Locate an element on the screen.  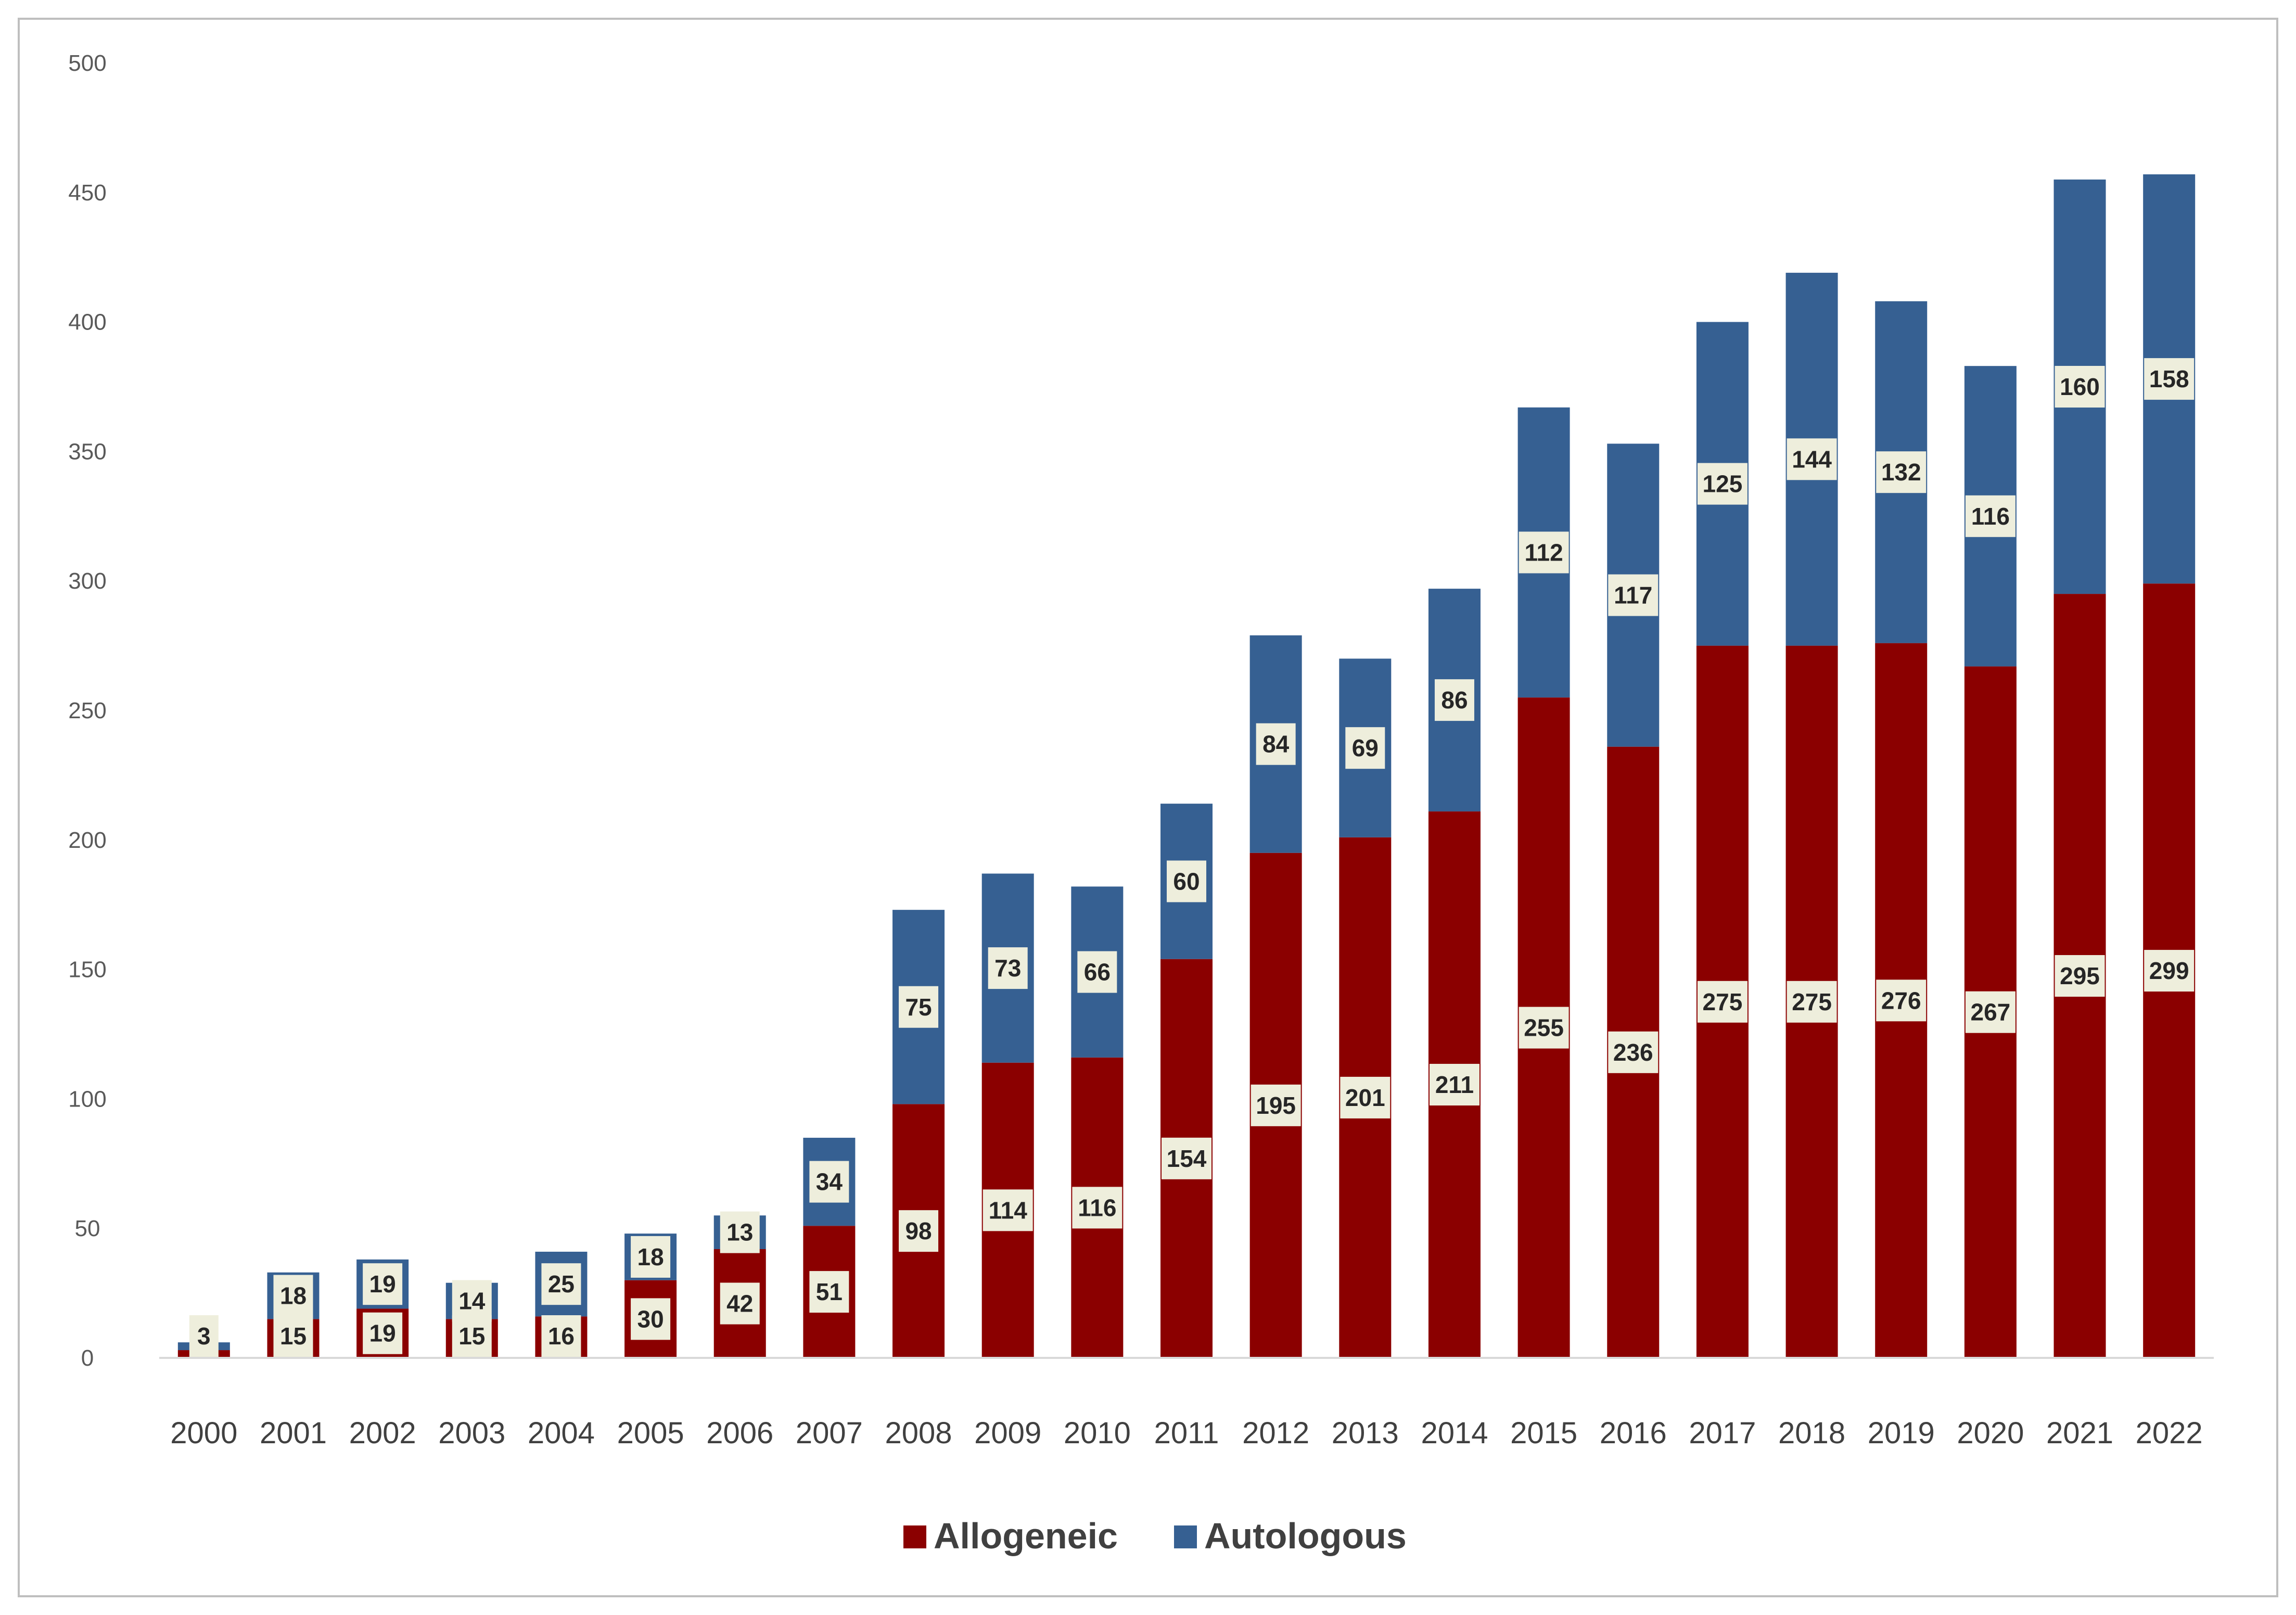
data-label-allogeneic: 30 is located at coordinates (650, 1319).